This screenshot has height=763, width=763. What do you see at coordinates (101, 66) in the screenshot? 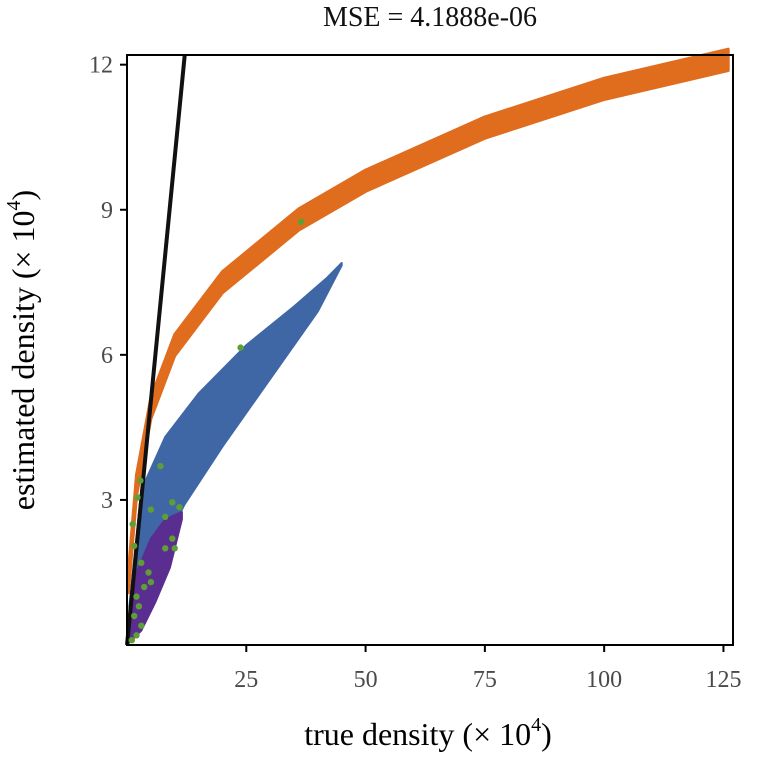
I see `y-tick-label-3: 12` at bounding box center [101, 66].